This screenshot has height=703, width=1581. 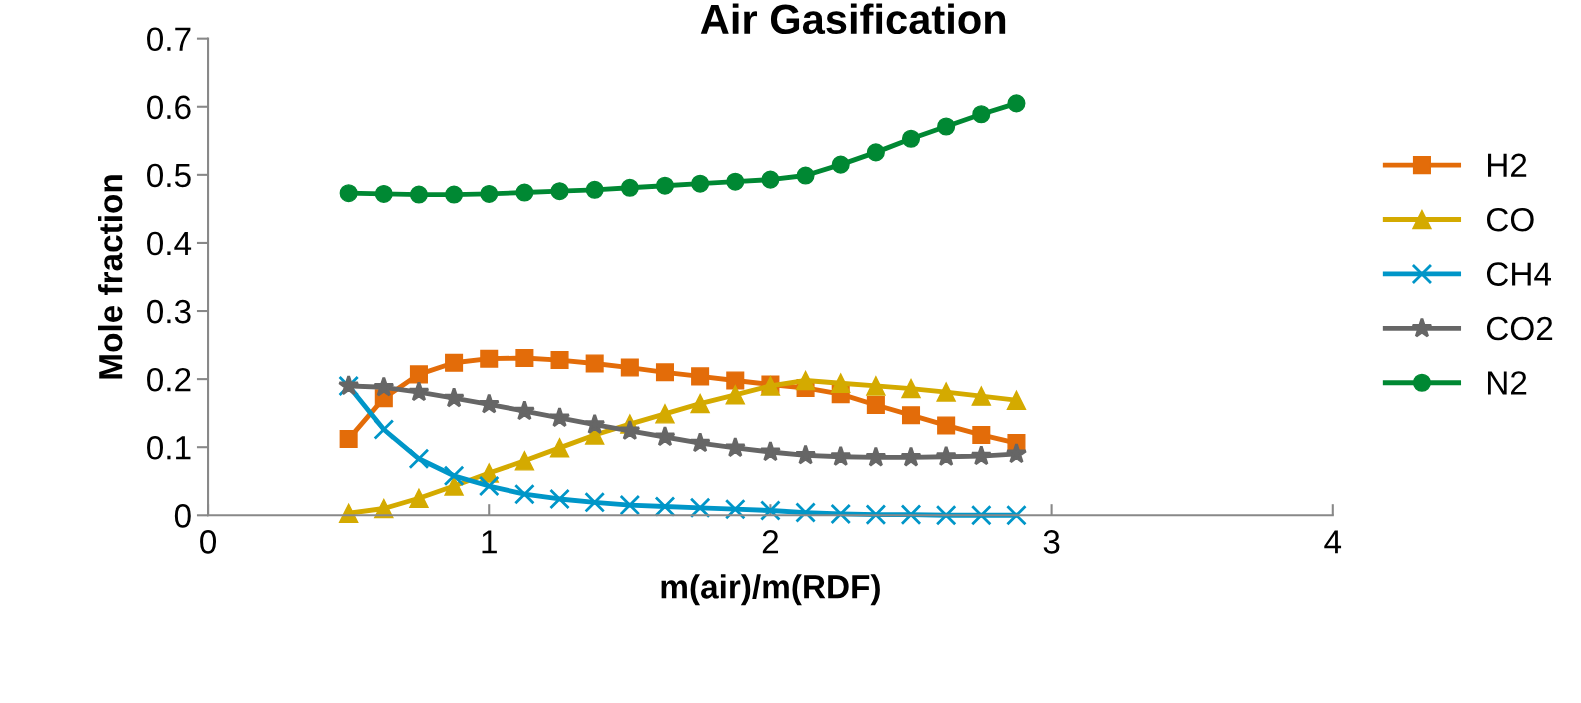 What do you see at coordinates (169, 39) in the screenshot?
I see `y-tick-label: 0.7` at bounding box center [169, 39].